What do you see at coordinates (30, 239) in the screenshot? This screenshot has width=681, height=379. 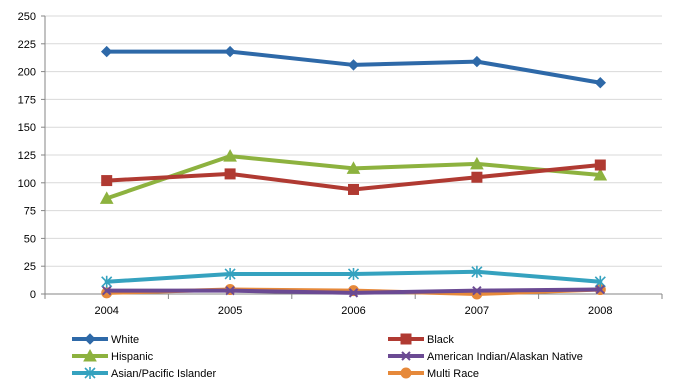 I see `y-tick-label: 50` at bounding box center [30, 239].